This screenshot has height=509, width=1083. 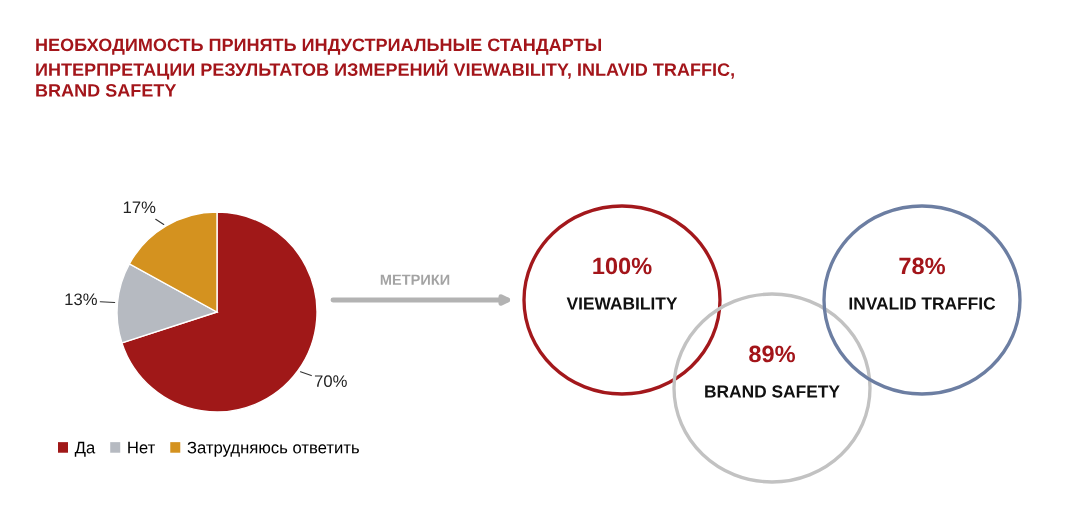 I want to click on data-label: 13%, so click(x=81, y=299).